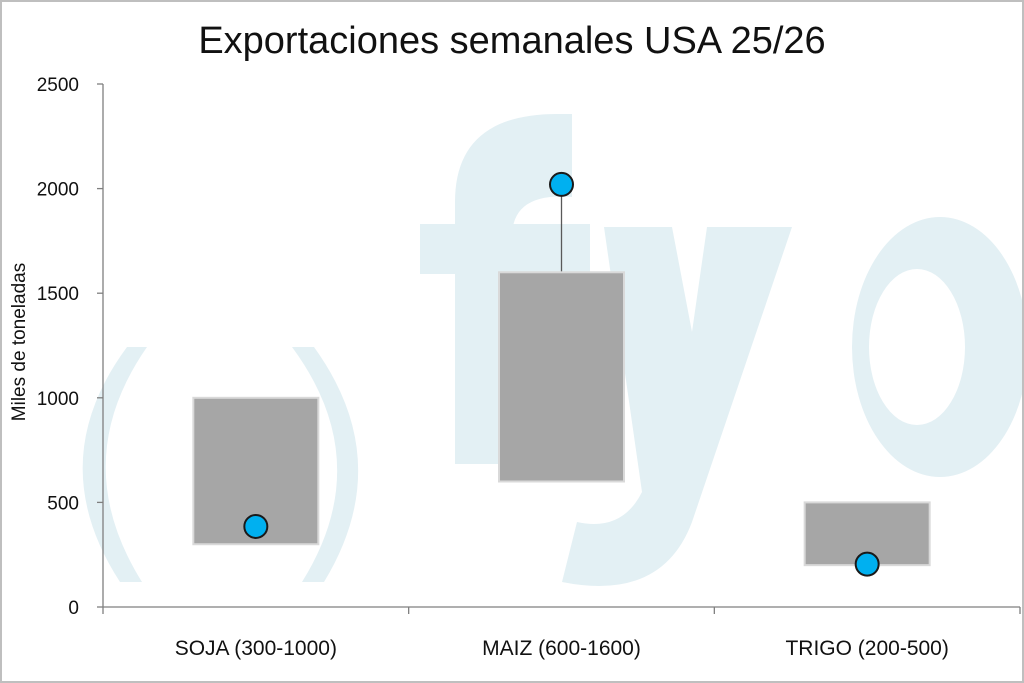 This screenshot has height=683, width=1024. Describe the element at coordinates (917, 347) in the screenshot. I see `watermark-letter-o-inner` at that location.